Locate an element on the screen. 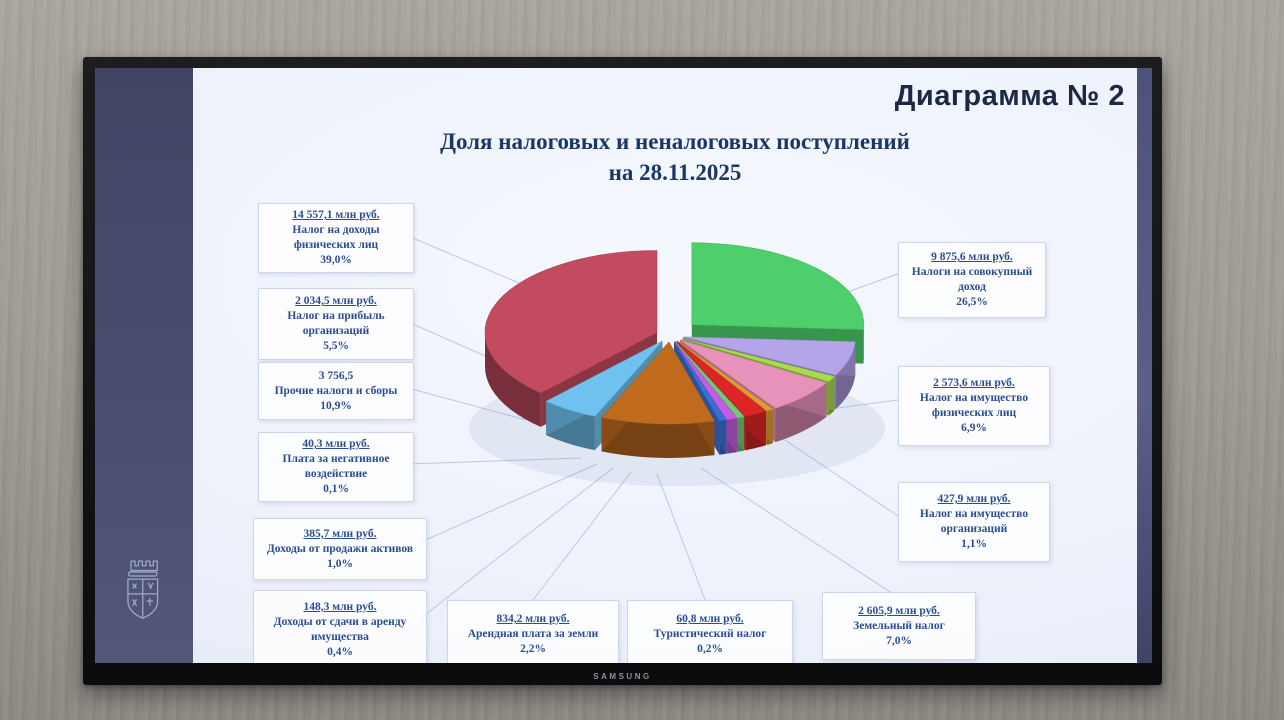 This screenshot has width=1284, height=720. pie-chart-3d is located at coordinates (677, 364).